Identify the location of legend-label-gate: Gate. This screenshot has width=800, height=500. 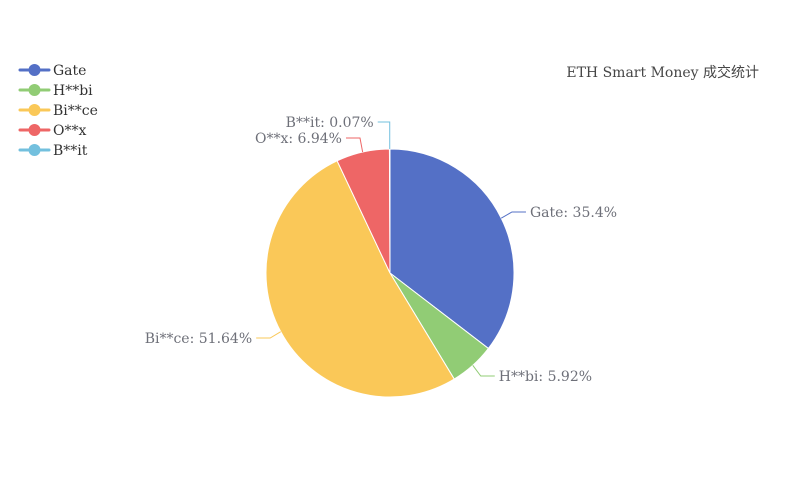
(69, 71).